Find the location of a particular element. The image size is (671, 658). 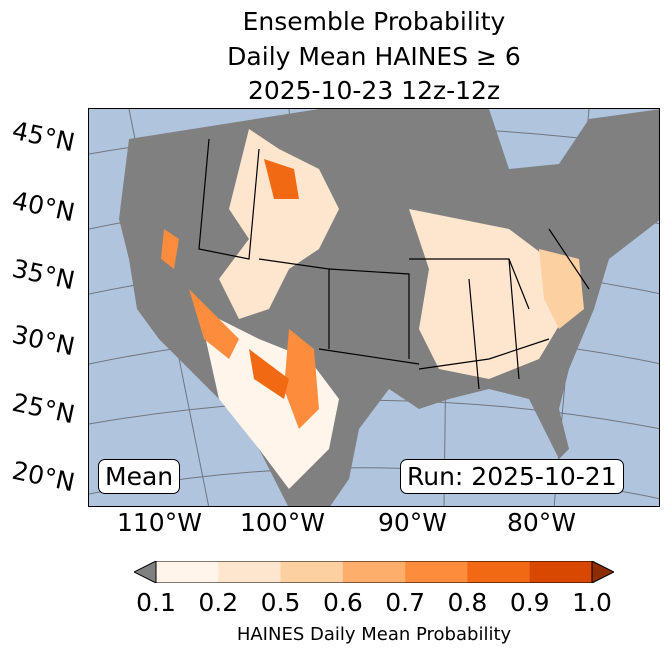

mean-label-box: Mean is located at coordinates (139, 476).